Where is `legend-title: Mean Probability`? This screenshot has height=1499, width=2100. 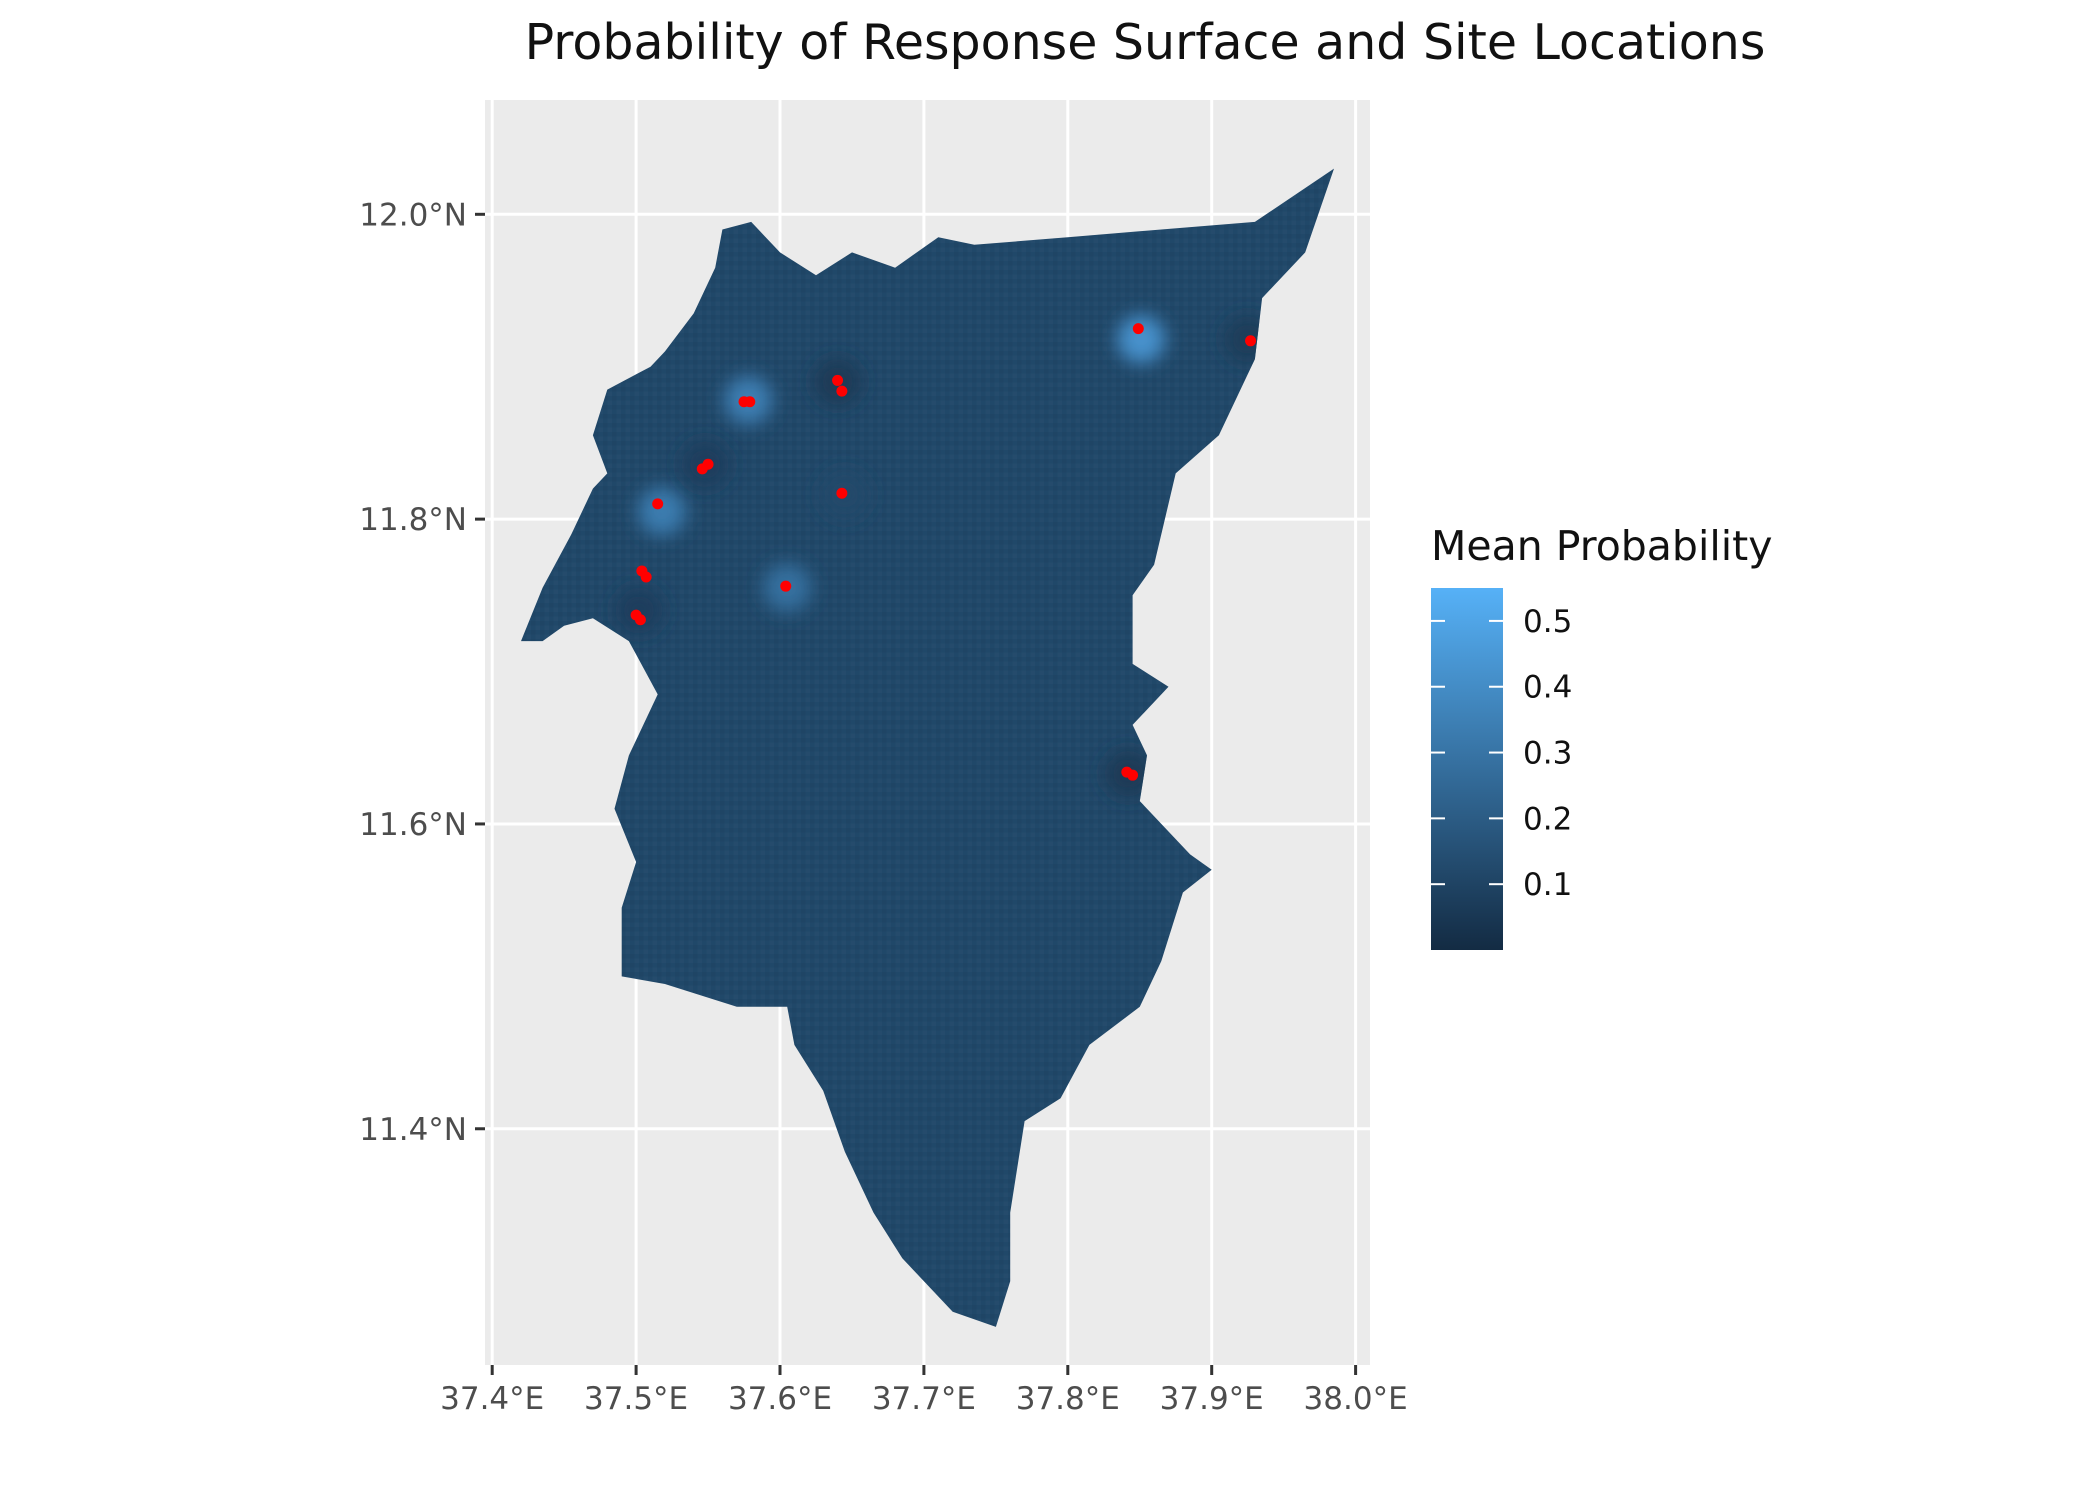
legend-title: Mean Probability is located at coordinates (1601, 546).